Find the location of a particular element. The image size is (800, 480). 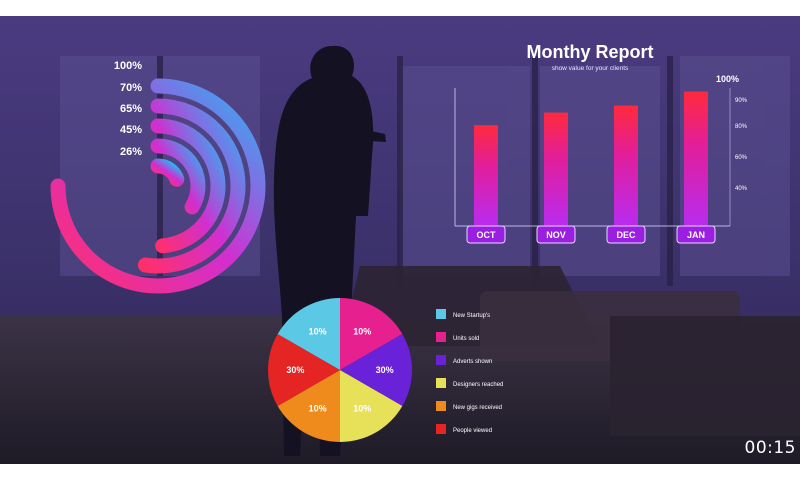

bar-chart-title: Monthy Report is located at coordinates (590, 52).